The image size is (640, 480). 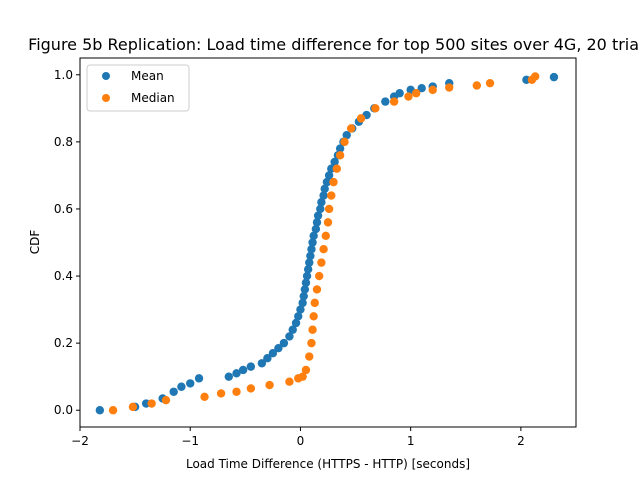 I want to click on x-tick-label: 1, so click(x=411, y=441).